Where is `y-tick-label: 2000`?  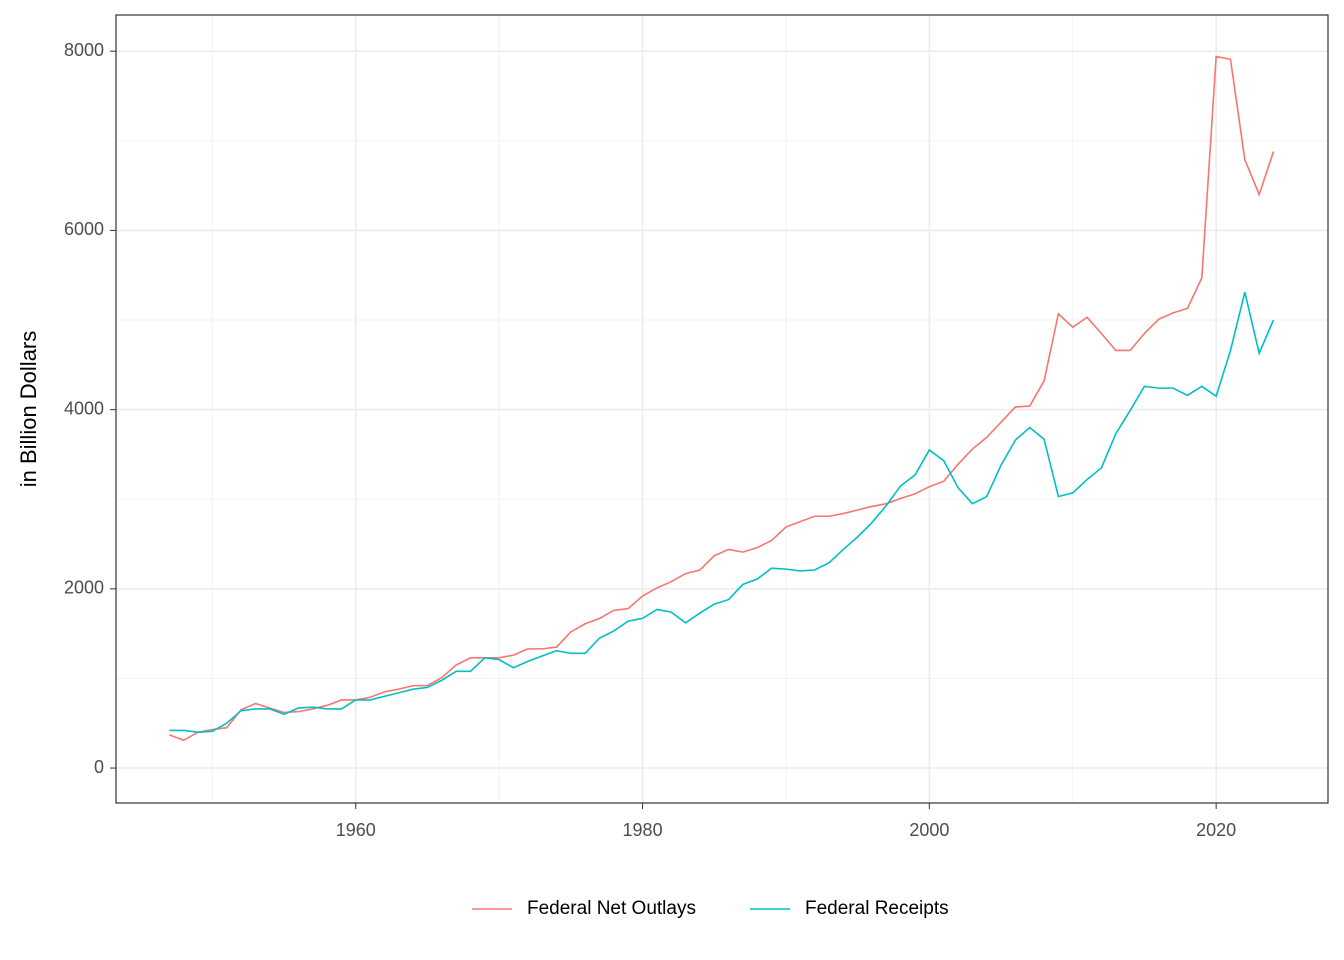
y-tick-label: 2000 is located at coordinates (84, 588).